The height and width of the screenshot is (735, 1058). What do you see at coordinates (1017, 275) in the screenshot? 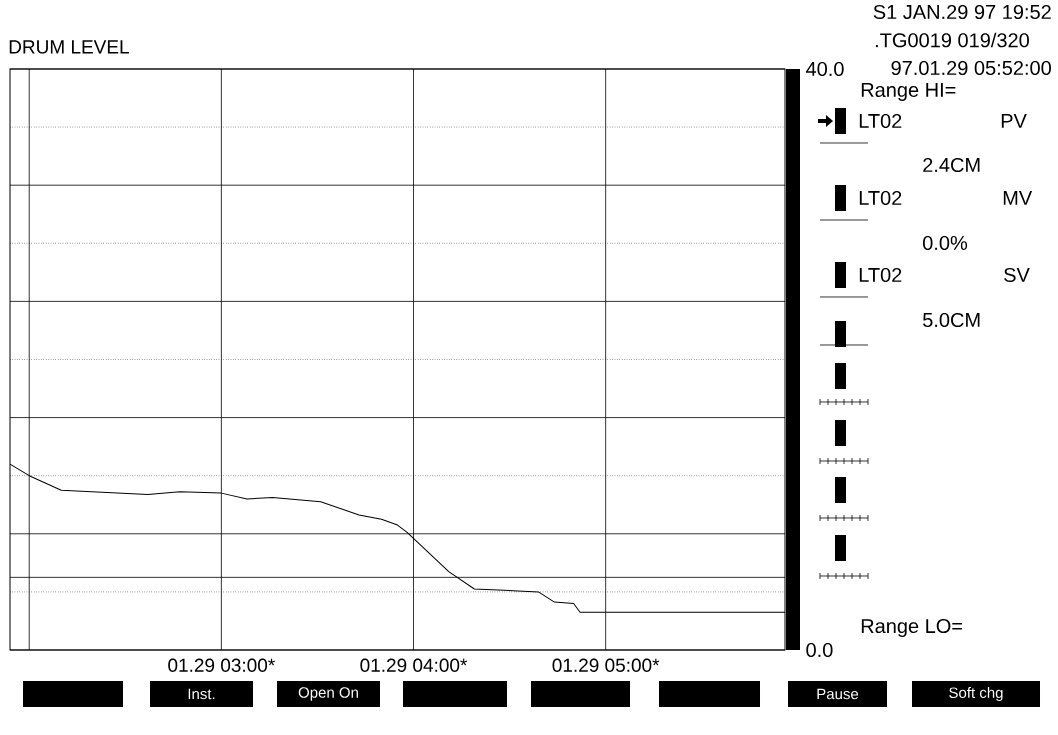
I see `text: SV` at bounding box center [1017, 275].